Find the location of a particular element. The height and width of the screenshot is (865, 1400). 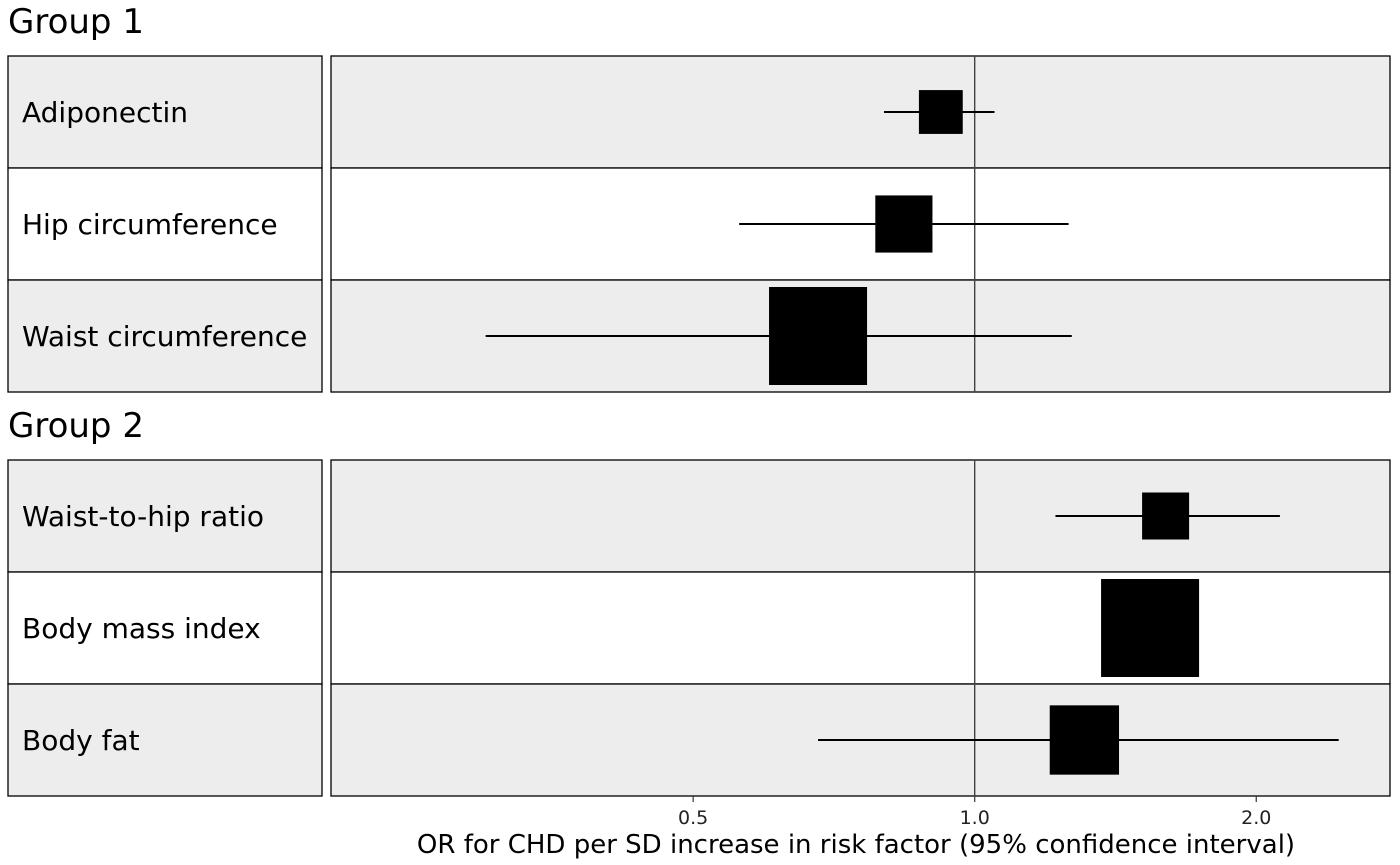

x-tick-label: 1.0 is located at coordinates (975, 818).